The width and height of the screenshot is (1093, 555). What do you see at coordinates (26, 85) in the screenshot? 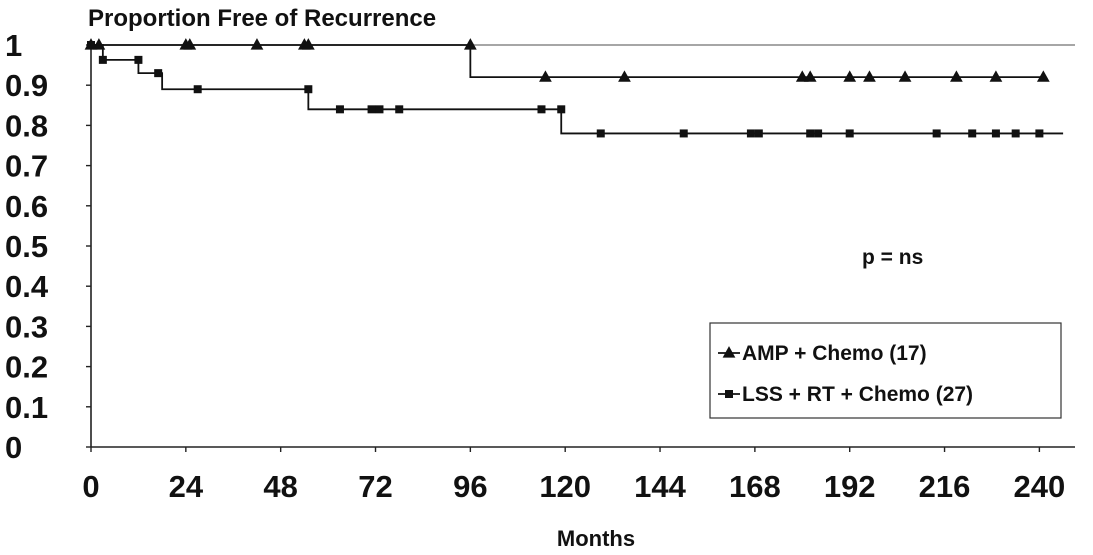
I see `y-tick-label: 0.9` at bounding box center [26, 85].